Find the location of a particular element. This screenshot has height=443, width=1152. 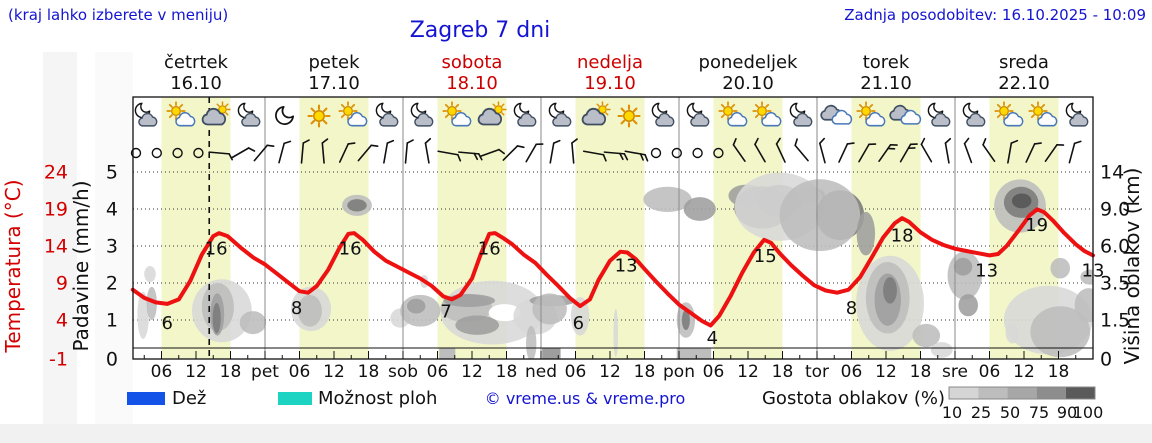

precip-tick: 4 is located at coordinates (112, 210).